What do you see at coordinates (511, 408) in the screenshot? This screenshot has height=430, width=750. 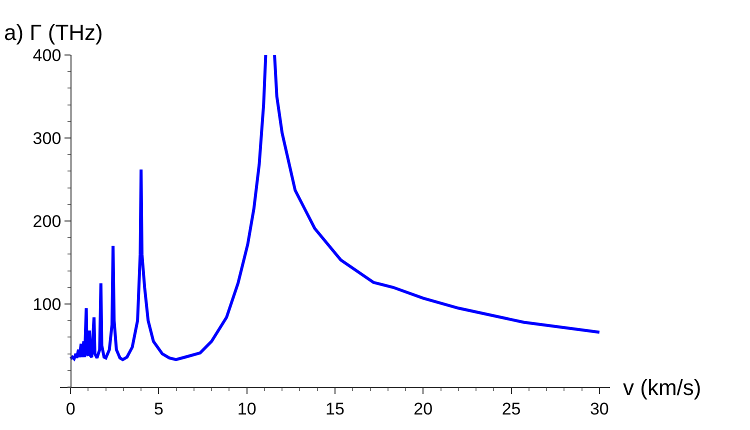 I see `x-tick-label: 25` at bounding box center [511, 408].